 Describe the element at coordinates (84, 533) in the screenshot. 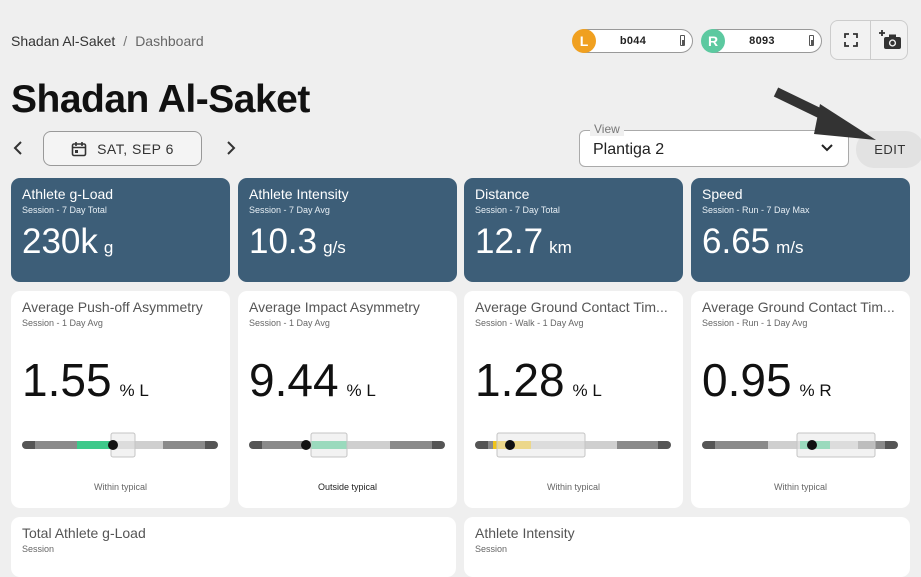

I see `card-title: Total Athlete g-Load` at that location.